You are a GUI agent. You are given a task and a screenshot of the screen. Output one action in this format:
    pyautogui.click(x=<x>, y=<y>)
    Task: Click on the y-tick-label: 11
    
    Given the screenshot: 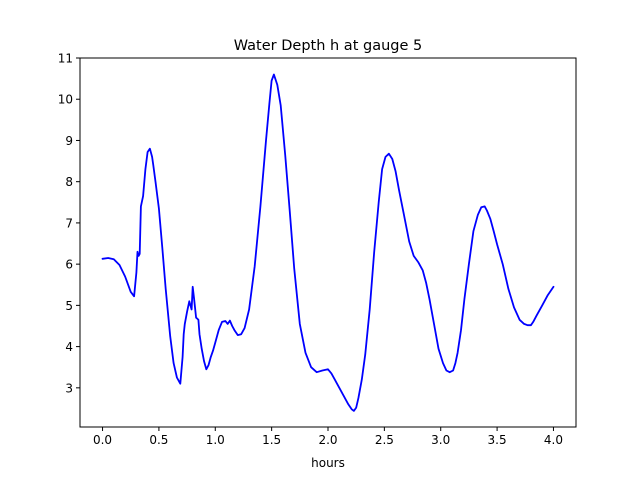 What is the action you would take?
    pyautogui.click(x=65, y=59)
    